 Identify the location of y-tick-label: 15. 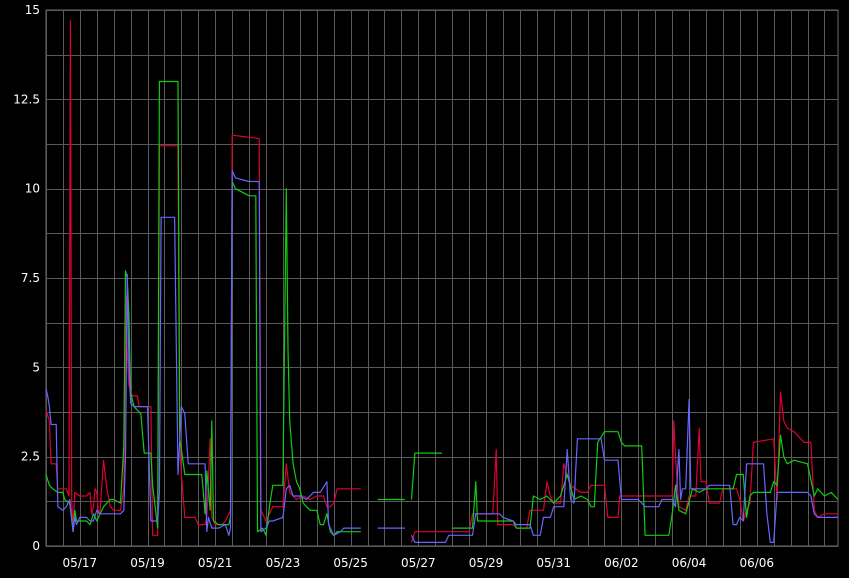
(32, 10).